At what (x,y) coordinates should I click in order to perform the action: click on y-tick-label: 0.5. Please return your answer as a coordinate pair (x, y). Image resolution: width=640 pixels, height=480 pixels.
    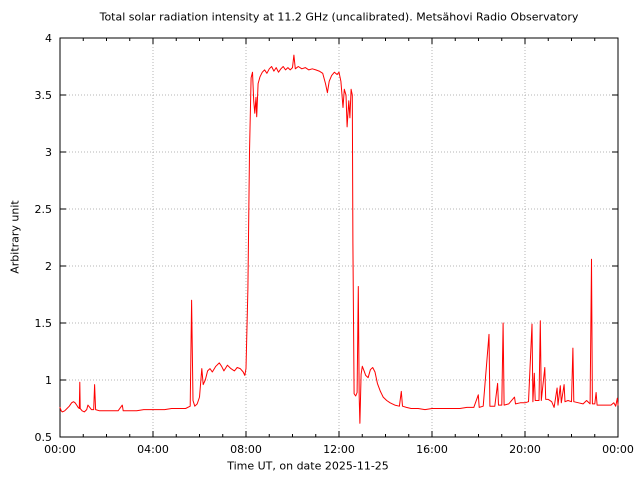
    Looking at the image, I should click on (44, 437).